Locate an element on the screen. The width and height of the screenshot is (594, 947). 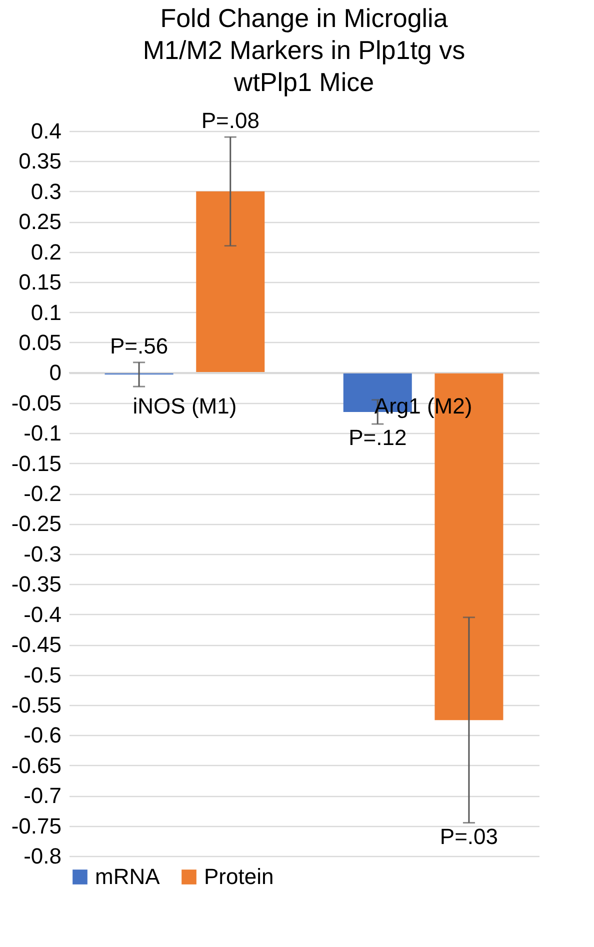
y-tick-label: -0.8 is located at coordinates (43, 856).